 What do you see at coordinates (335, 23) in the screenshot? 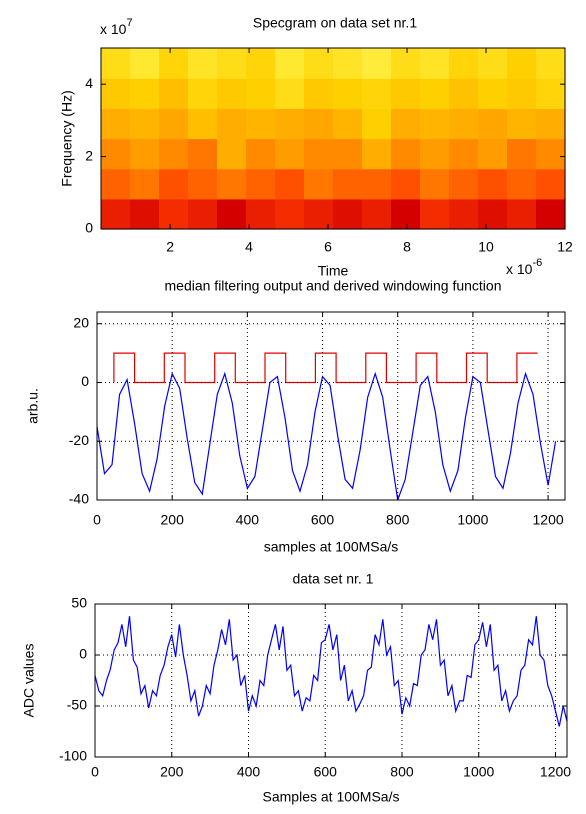
I see `chart-title: Specgram on data set nr.1` at bounding box center [335, 23].